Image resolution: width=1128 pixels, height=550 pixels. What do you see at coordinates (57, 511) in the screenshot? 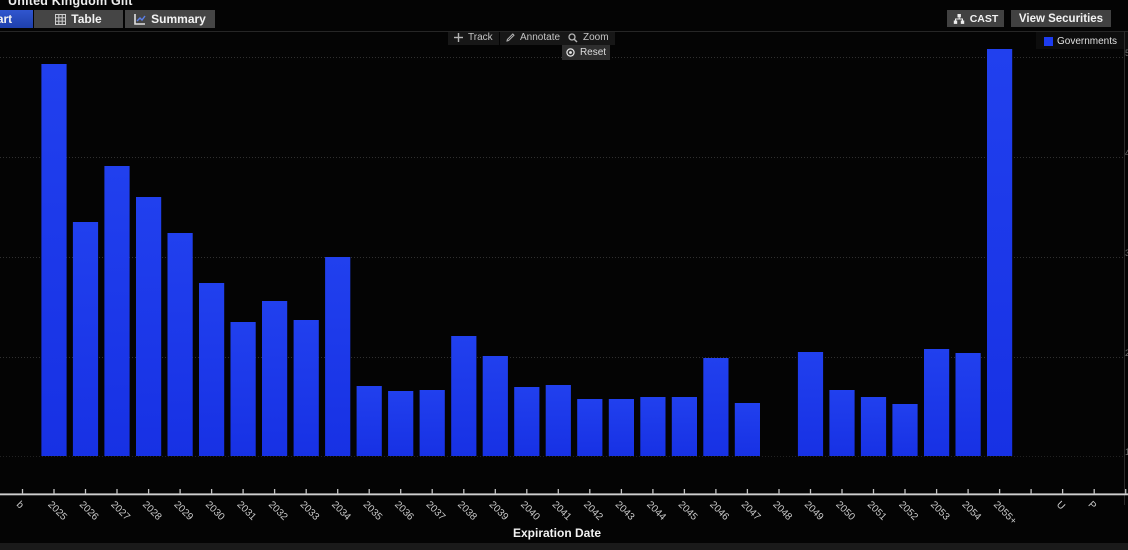
I see `svg-text: 2025` at bounding box center [57, 511].